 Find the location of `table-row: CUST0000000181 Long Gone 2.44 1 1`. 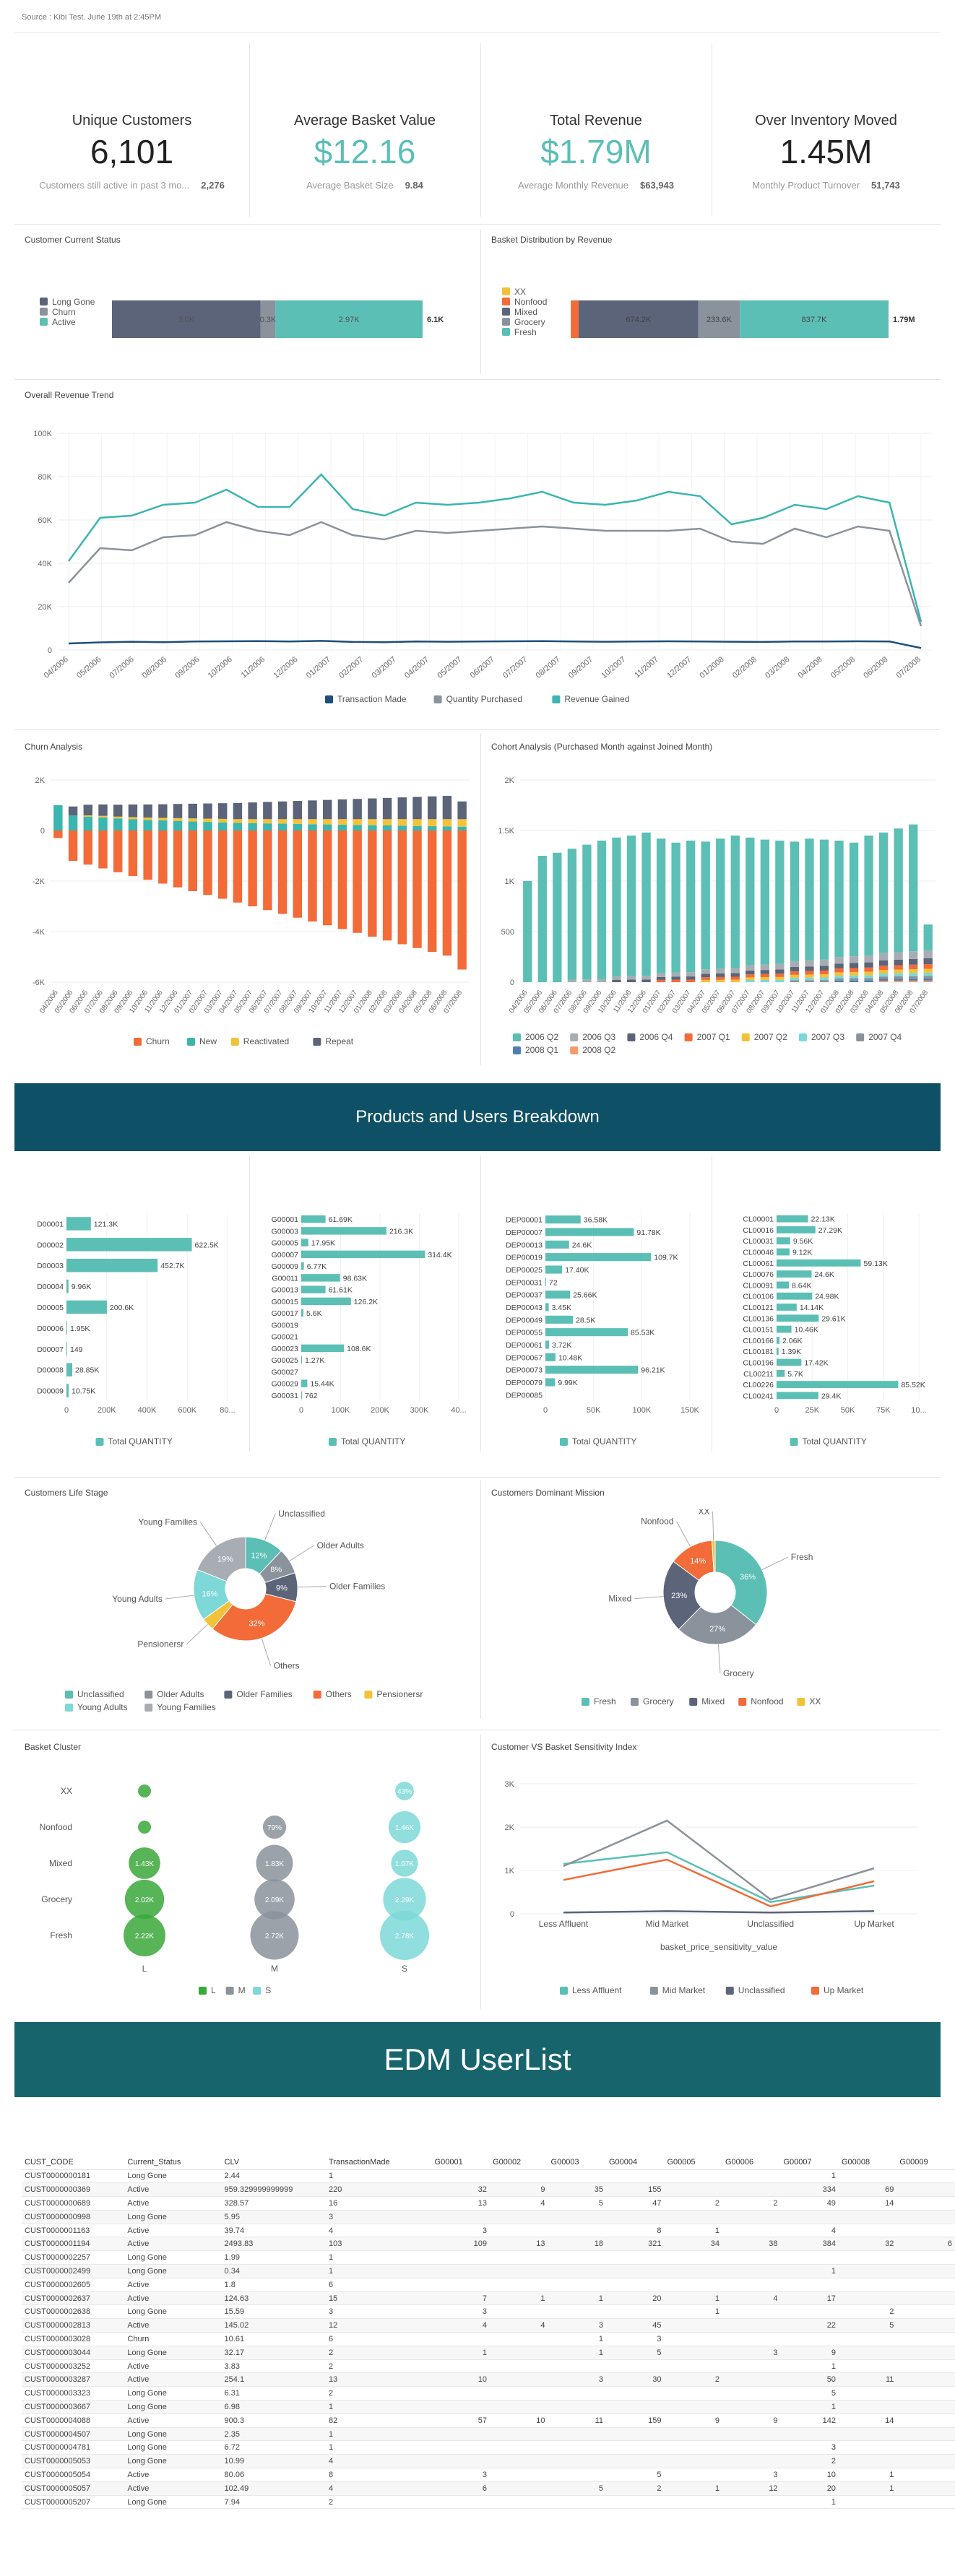

table-row: CUST0000000181 Long Gone 2.44 1 1 is located at coordinates (488, 2176).